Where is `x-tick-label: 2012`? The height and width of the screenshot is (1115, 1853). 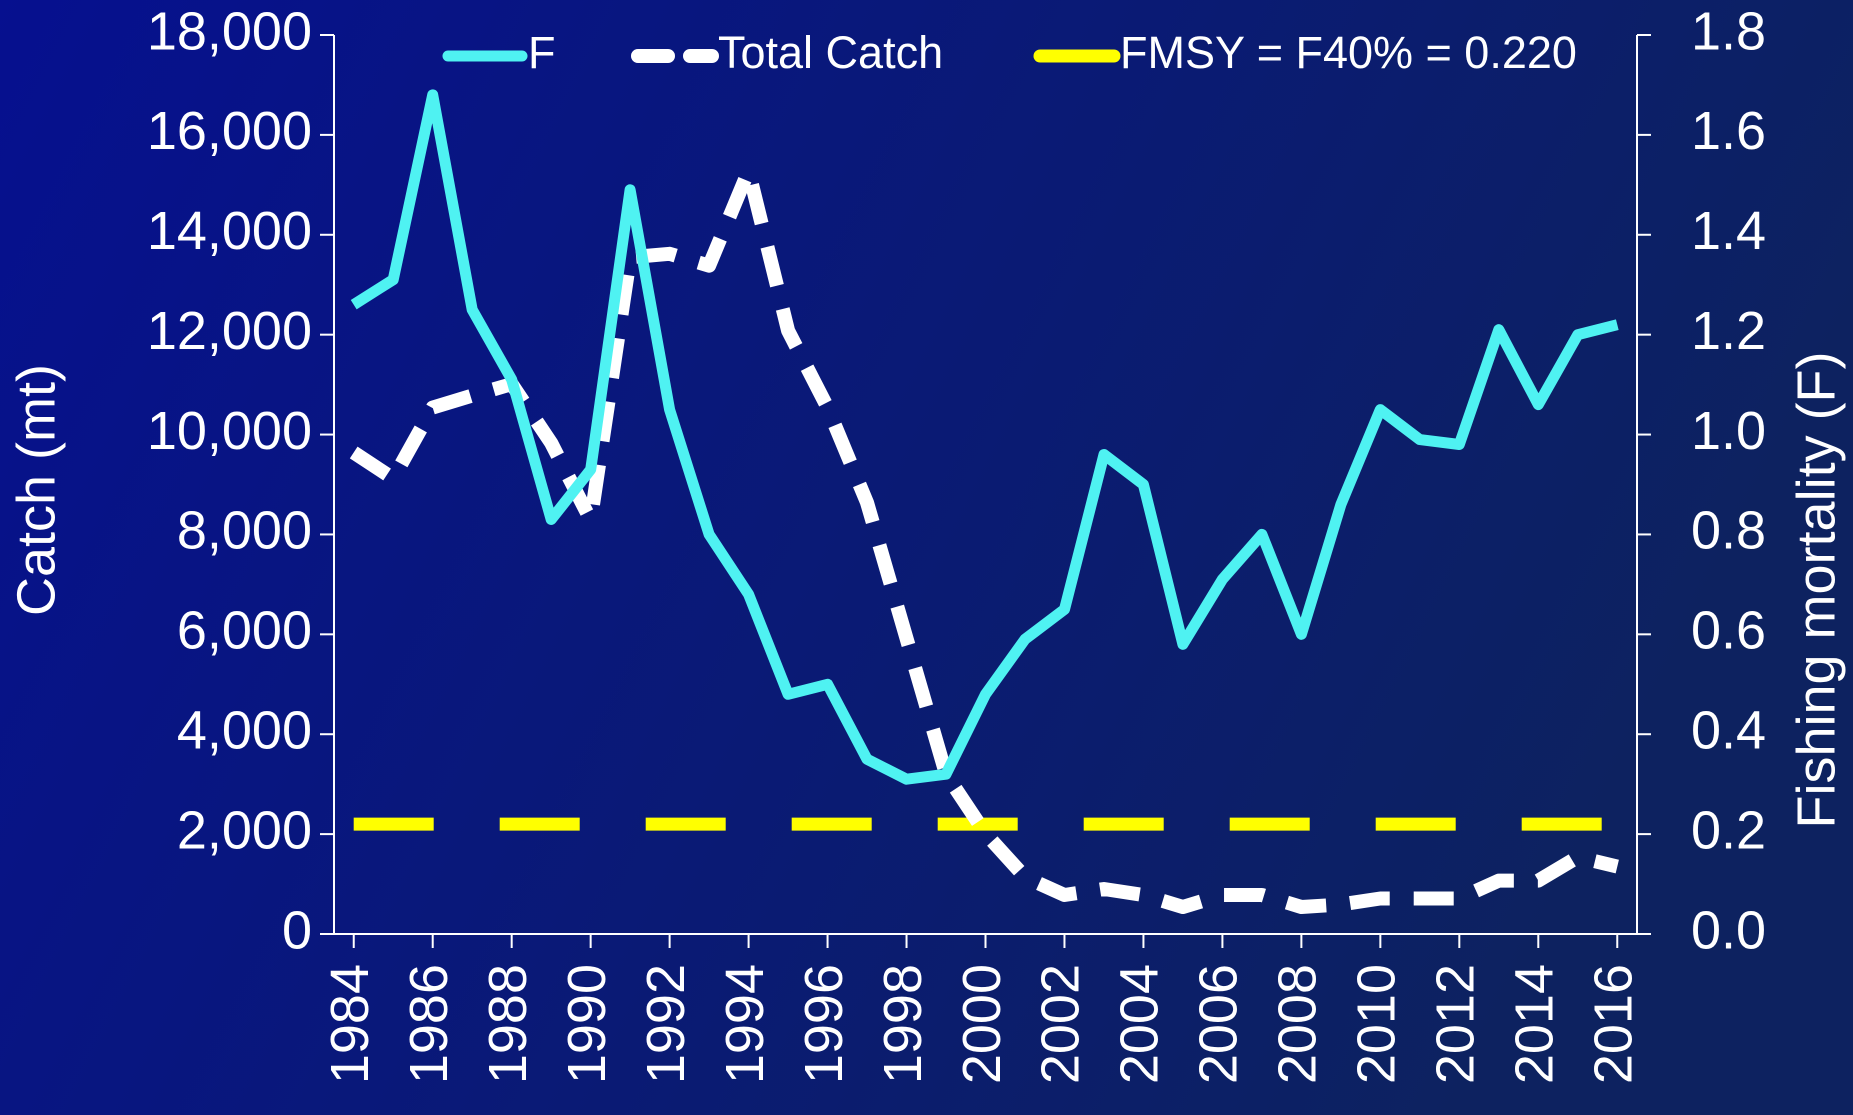
x-tick-label: 2012 is located at coordinates (1456, 1024).